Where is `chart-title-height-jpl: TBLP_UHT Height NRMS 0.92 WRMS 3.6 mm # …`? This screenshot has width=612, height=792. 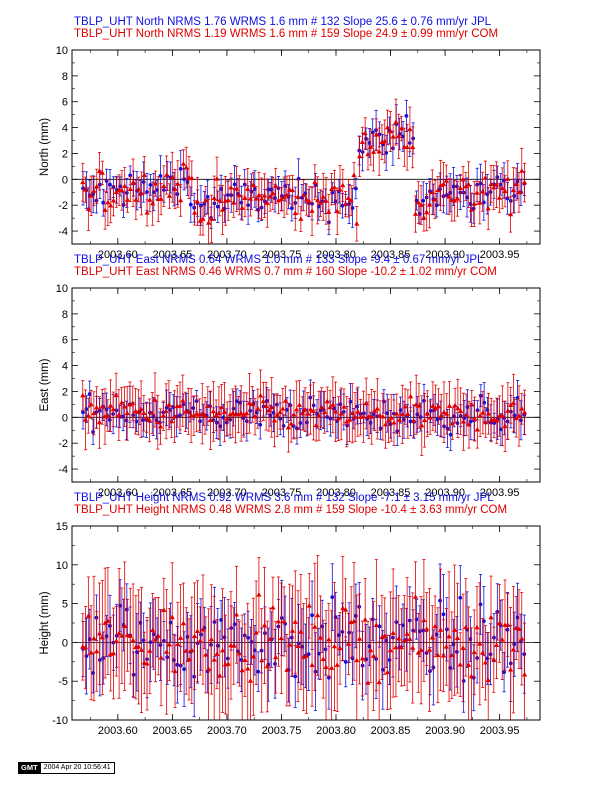 chart-title-height-jpl: TBLP_UHT Height NRMS 0.92 WRMS 3.6 mm # … is located at coordinates (284, 498).